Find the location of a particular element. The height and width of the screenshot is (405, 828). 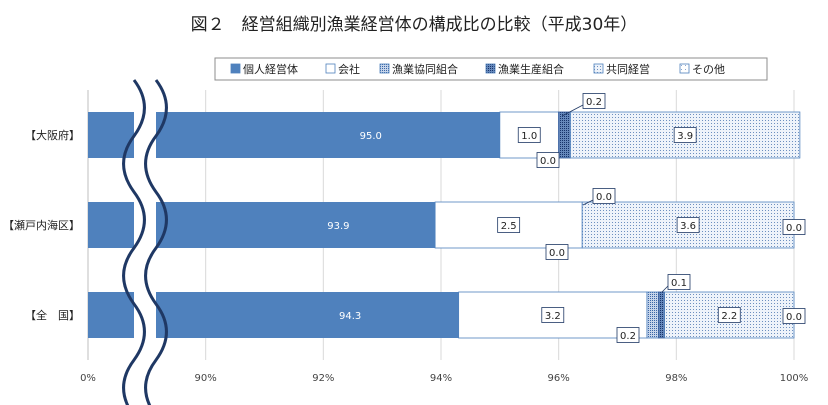

label-text: 3.9 is located at coordinates (685, 136).